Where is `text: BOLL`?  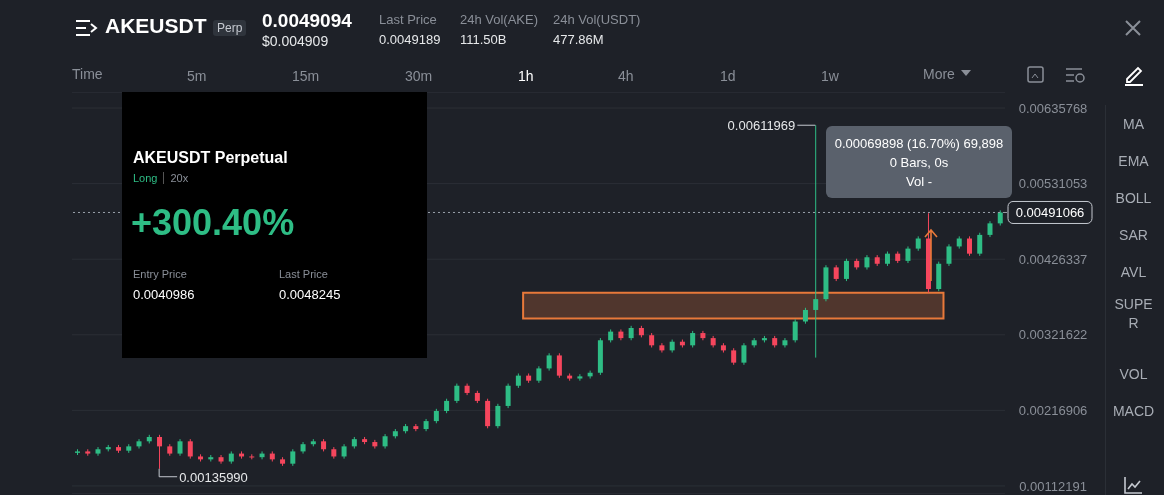
text: BOLL is located at coordinates (1133, 198).